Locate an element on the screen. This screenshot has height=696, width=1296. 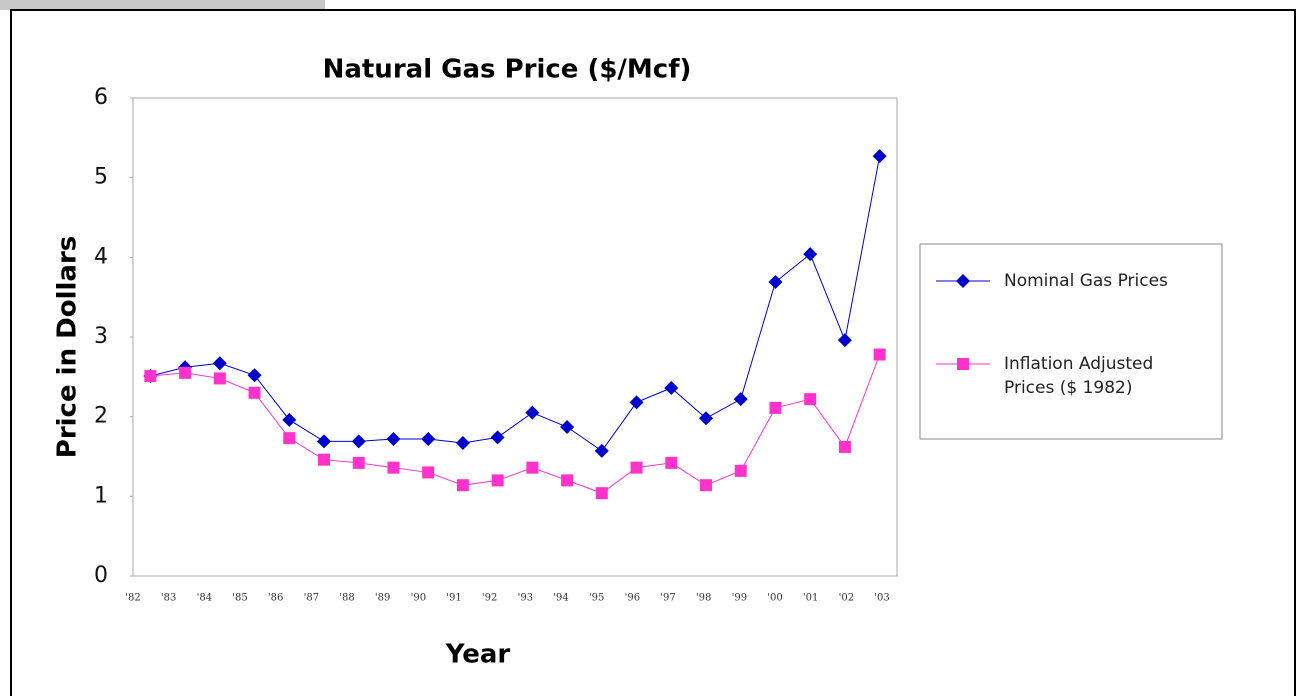
legend-label-line: Inflation Adjusted is located at coordinates (1078, 364).